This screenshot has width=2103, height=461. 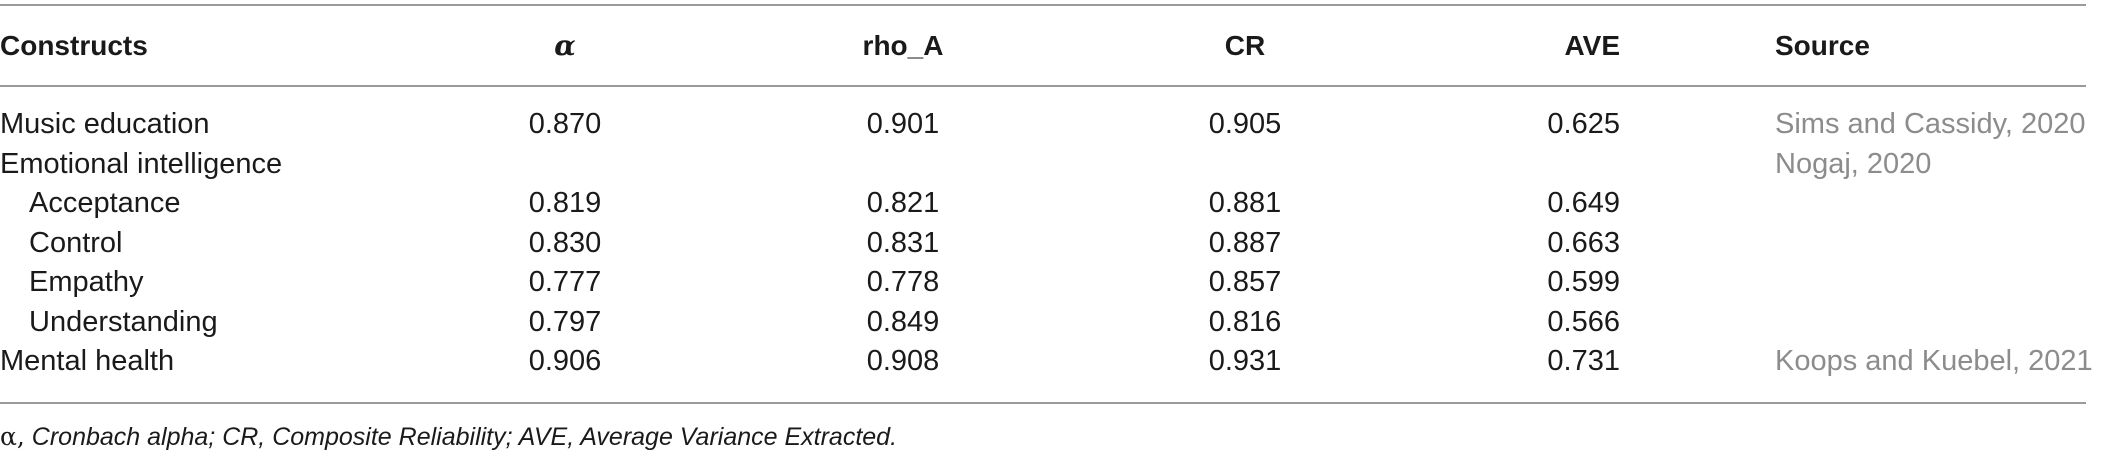 I want to click on construct-name: Acceptance, so click(x=105, y=203).